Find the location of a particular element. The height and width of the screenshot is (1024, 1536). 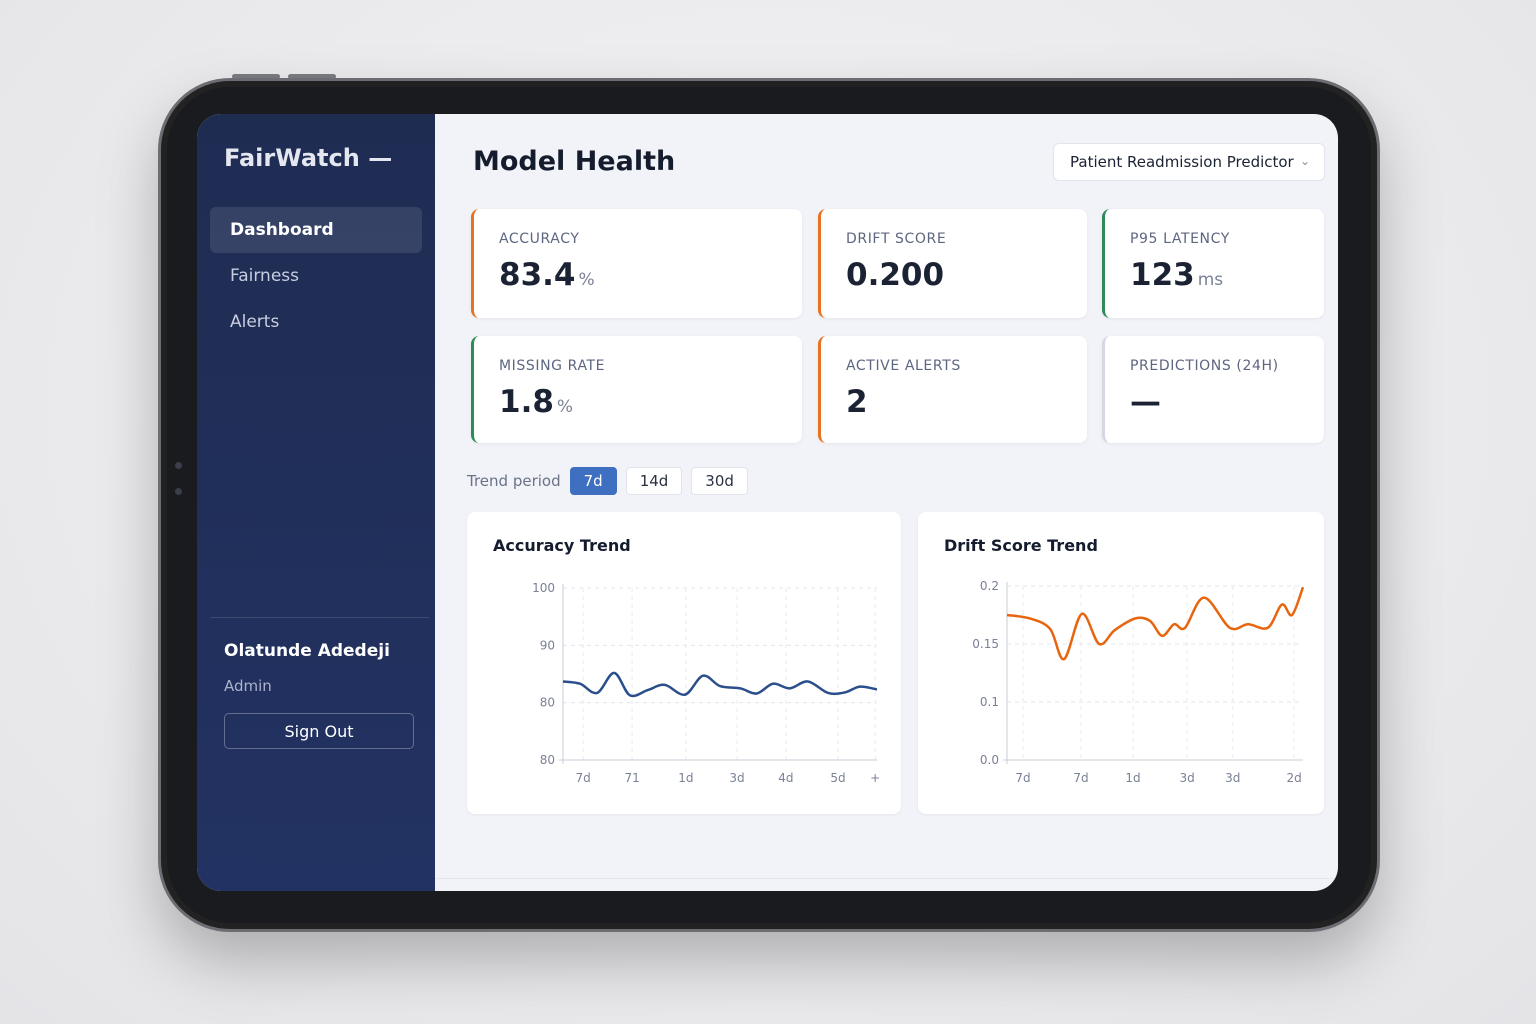

trend-14d-button: 14d is located at coordinates (654, 481).